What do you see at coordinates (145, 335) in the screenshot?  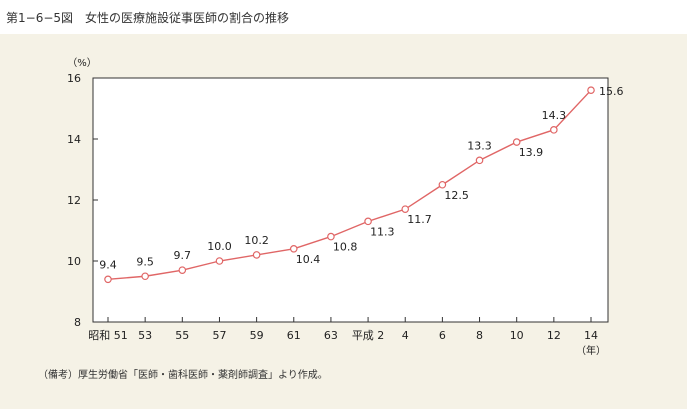 I see `x-tick-label: 53` at bounding box center [145, 335].